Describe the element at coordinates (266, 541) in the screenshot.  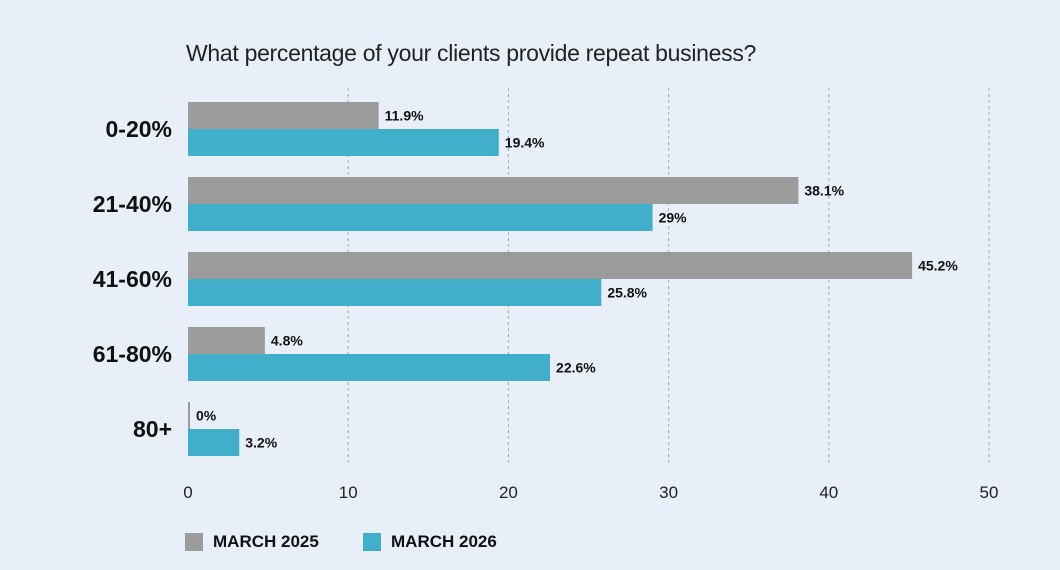
I see `legend-label: MARCH 2025` at that location.